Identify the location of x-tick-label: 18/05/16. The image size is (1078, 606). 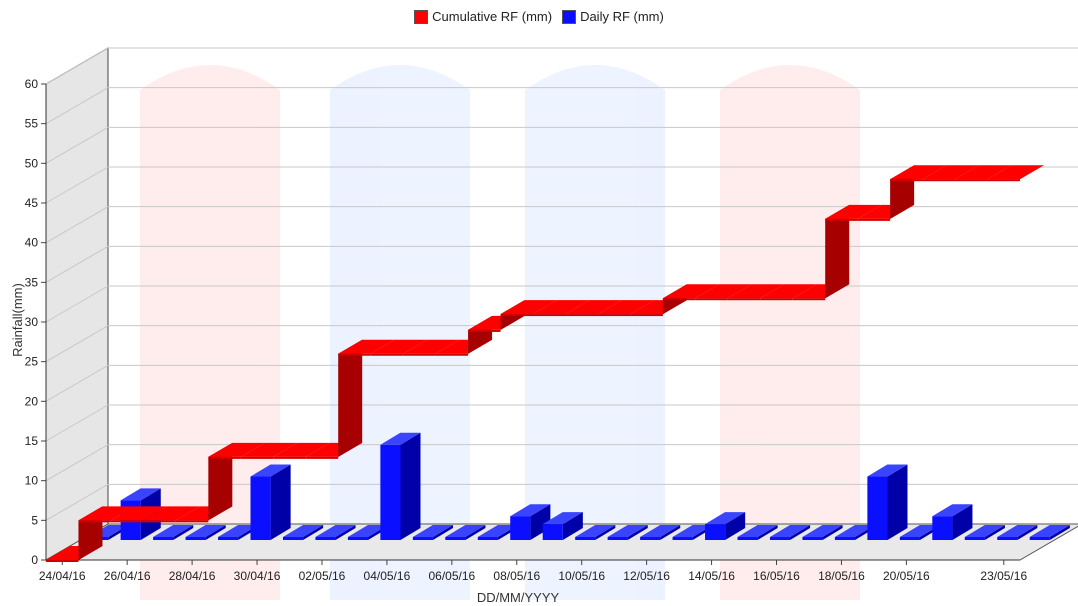
(841, 576).